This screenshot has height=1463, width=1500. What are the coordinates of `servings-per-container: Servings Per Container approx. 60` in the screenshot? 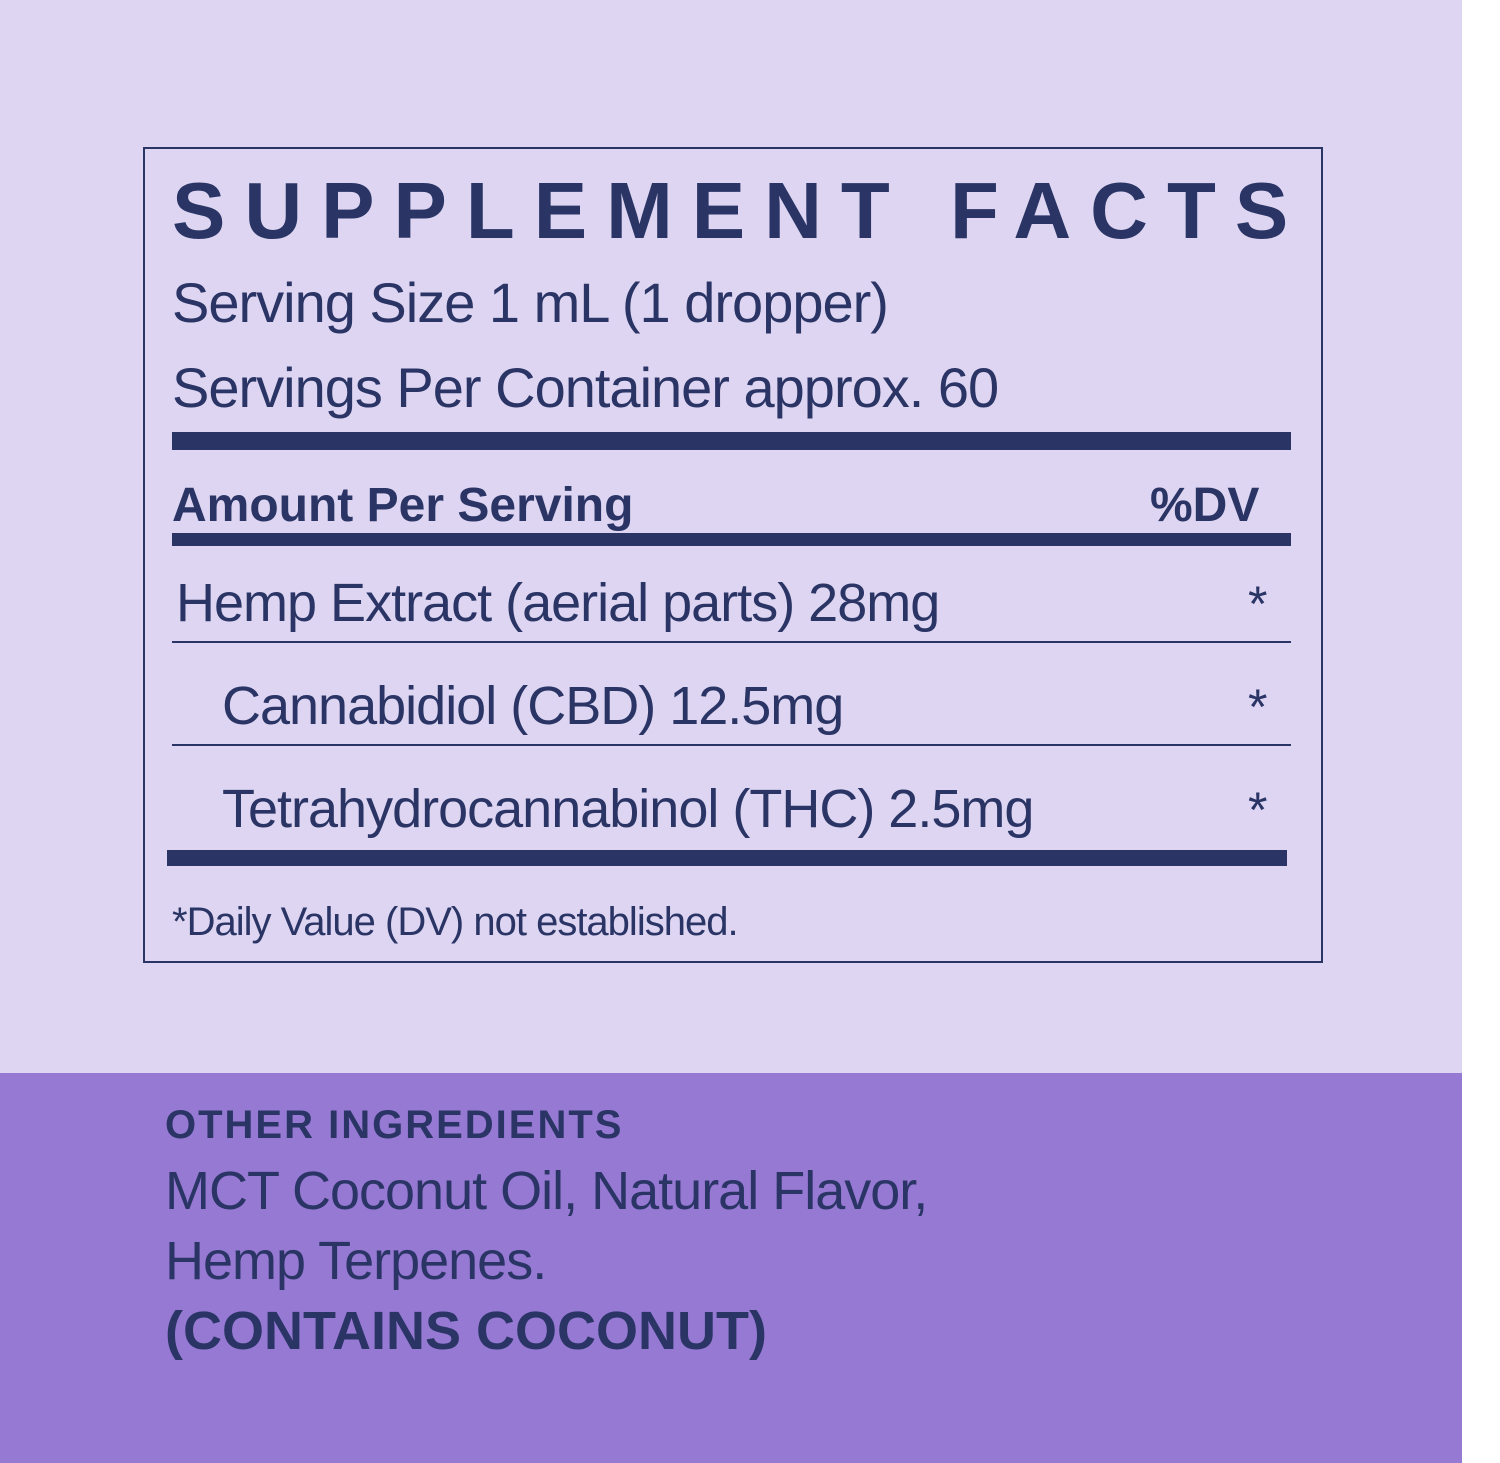 It's located at (585, 387).